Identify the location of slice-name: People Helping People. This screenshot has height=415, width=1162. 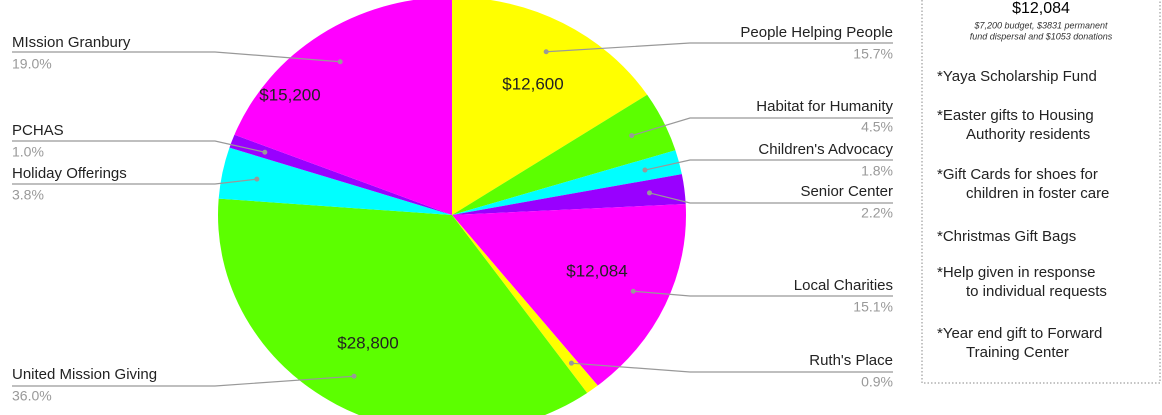
(816, 32).